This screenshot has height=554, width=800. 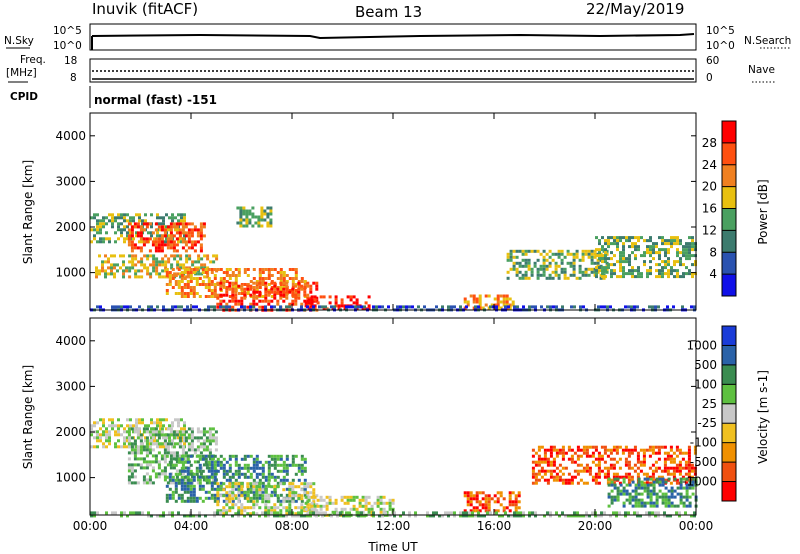 I want to click on colorbar-tick-label: 20, so click(x=709, y=187).